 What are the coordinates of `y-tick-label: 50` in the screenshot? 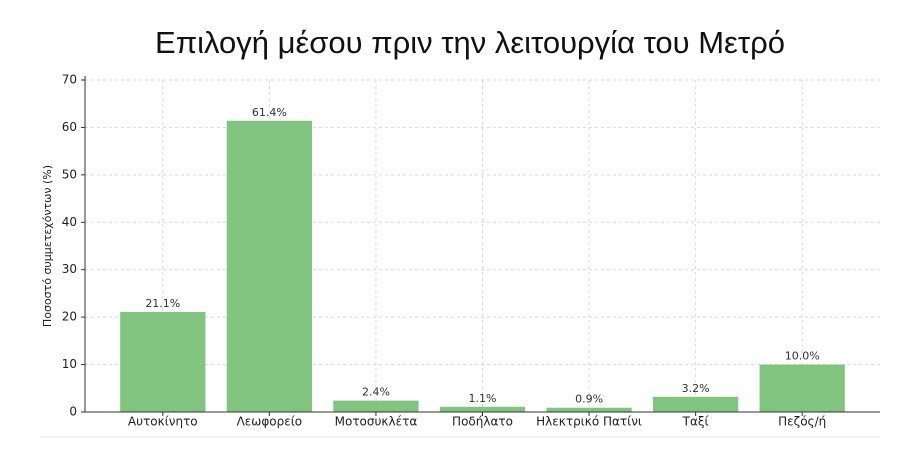 It's located at (69, 174).